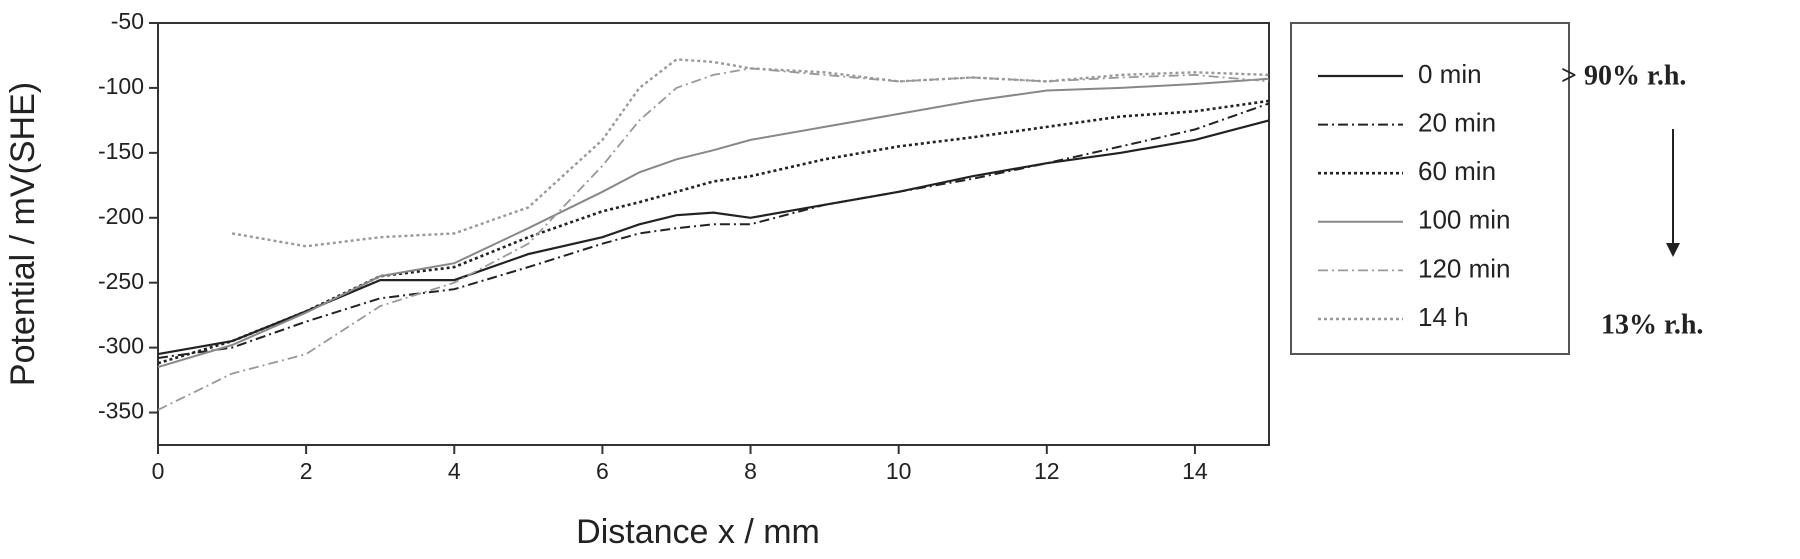  Describe the element at coordinates (1443, 317) in the screenshot. I see `legend-label: 14 h` at that location.